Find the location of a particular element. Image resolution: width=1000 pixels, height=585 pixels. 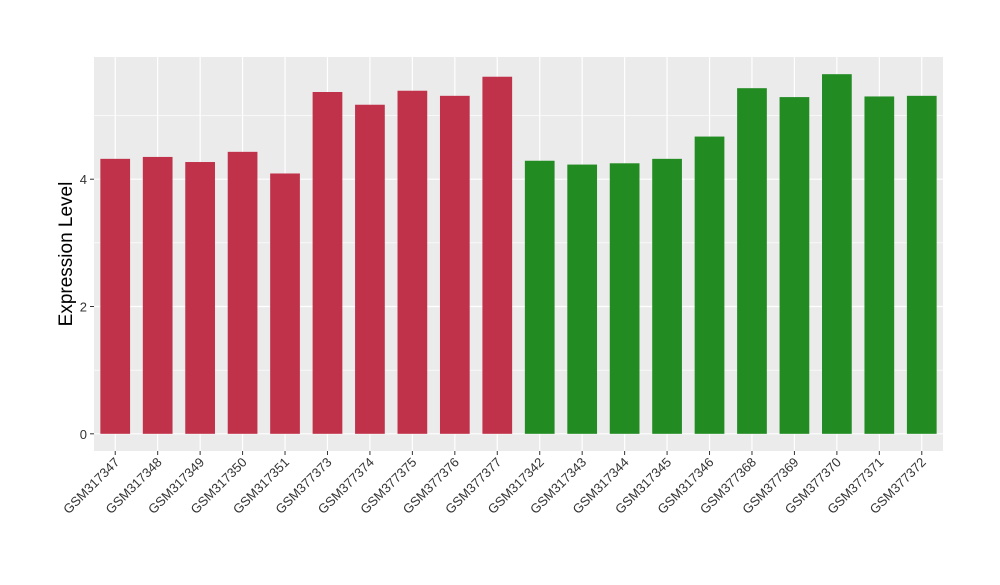

bar-GSM377372 is located at coordinates (921, 264).